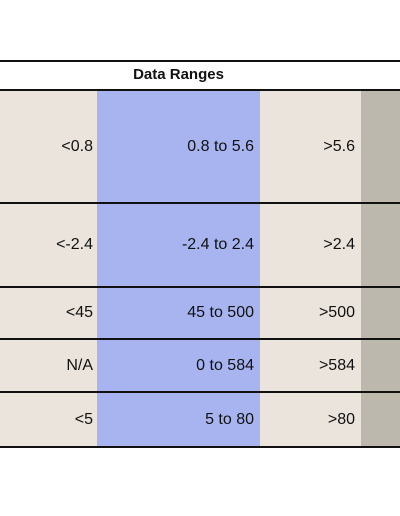  I want to click on high-range-cell: >80, so click(310, 419).